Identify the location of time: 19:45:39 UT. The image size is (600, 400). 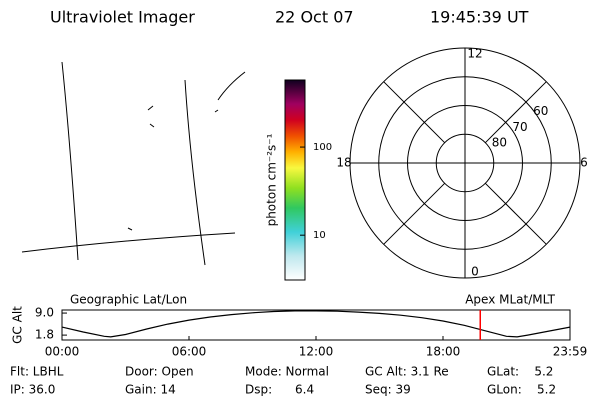
(479, 17).